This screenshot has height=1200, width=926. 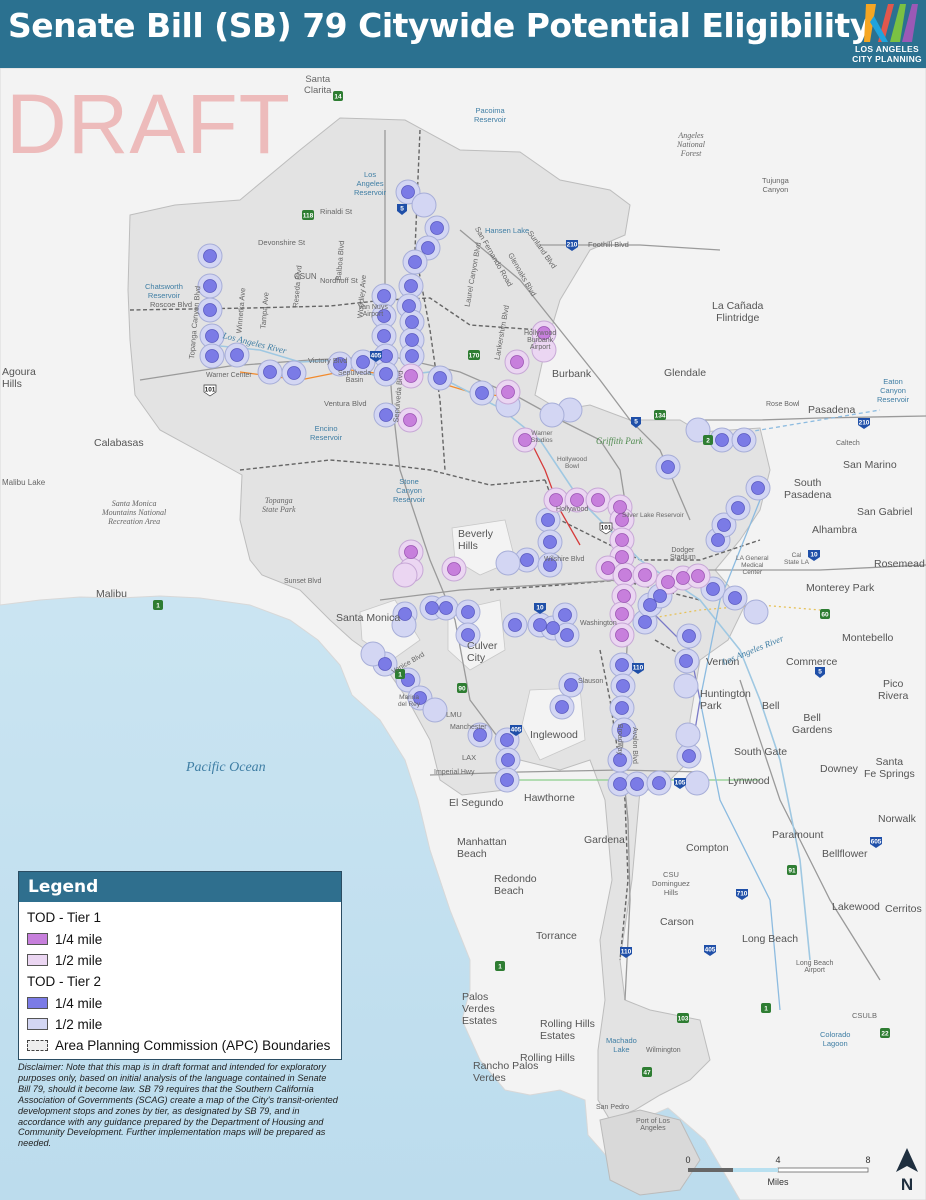 I want to click on legend-tier1-quarter: 1/4 mile, so click(x=64, y=939).